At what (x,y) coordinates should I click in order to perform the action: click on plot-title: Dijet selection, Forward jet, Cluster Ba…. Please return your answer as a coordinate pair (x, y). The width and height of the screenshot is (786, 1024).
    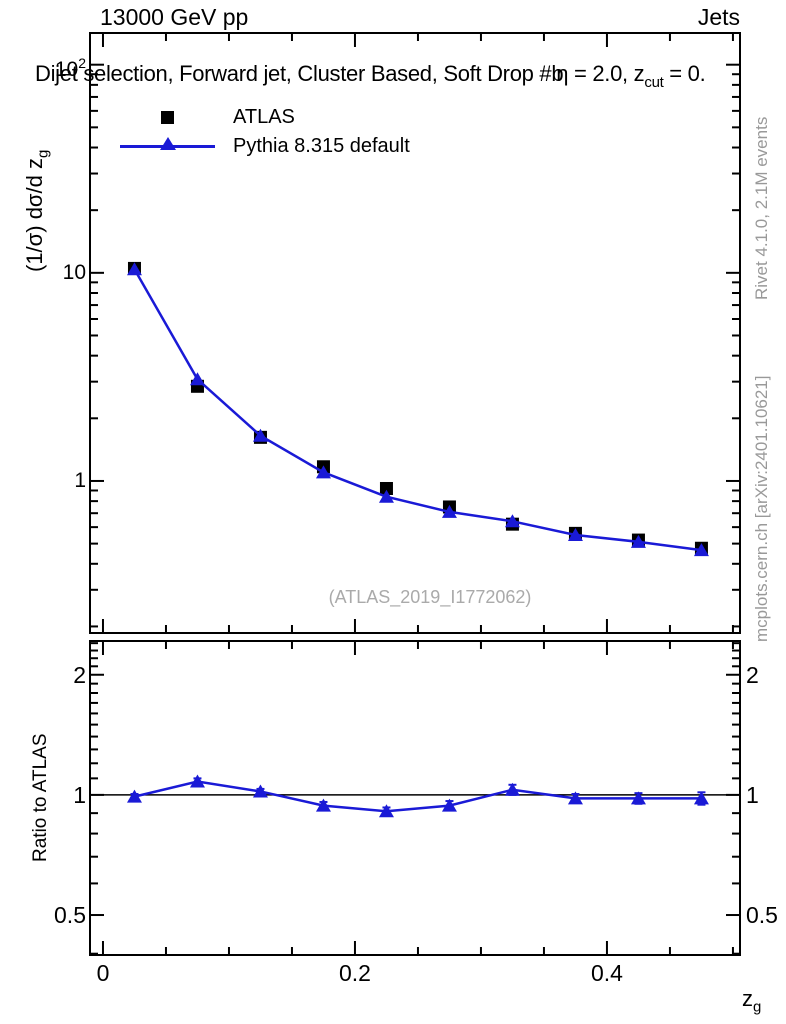
    Looking at the image, I should click on (370, 76).